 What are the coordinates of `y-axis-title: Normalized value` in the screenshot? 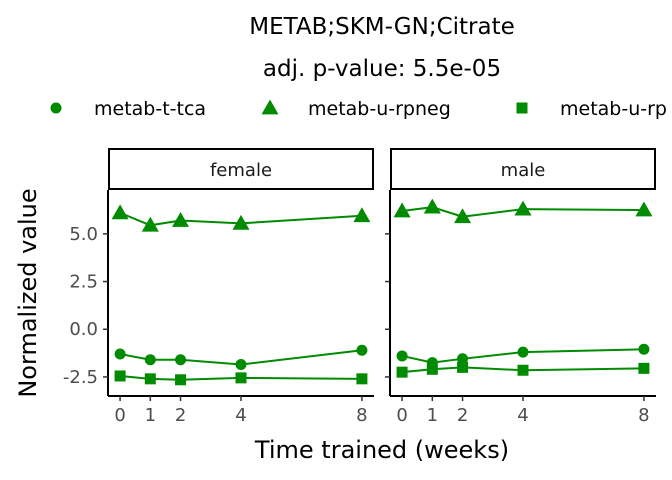 It's located at (28, 292).